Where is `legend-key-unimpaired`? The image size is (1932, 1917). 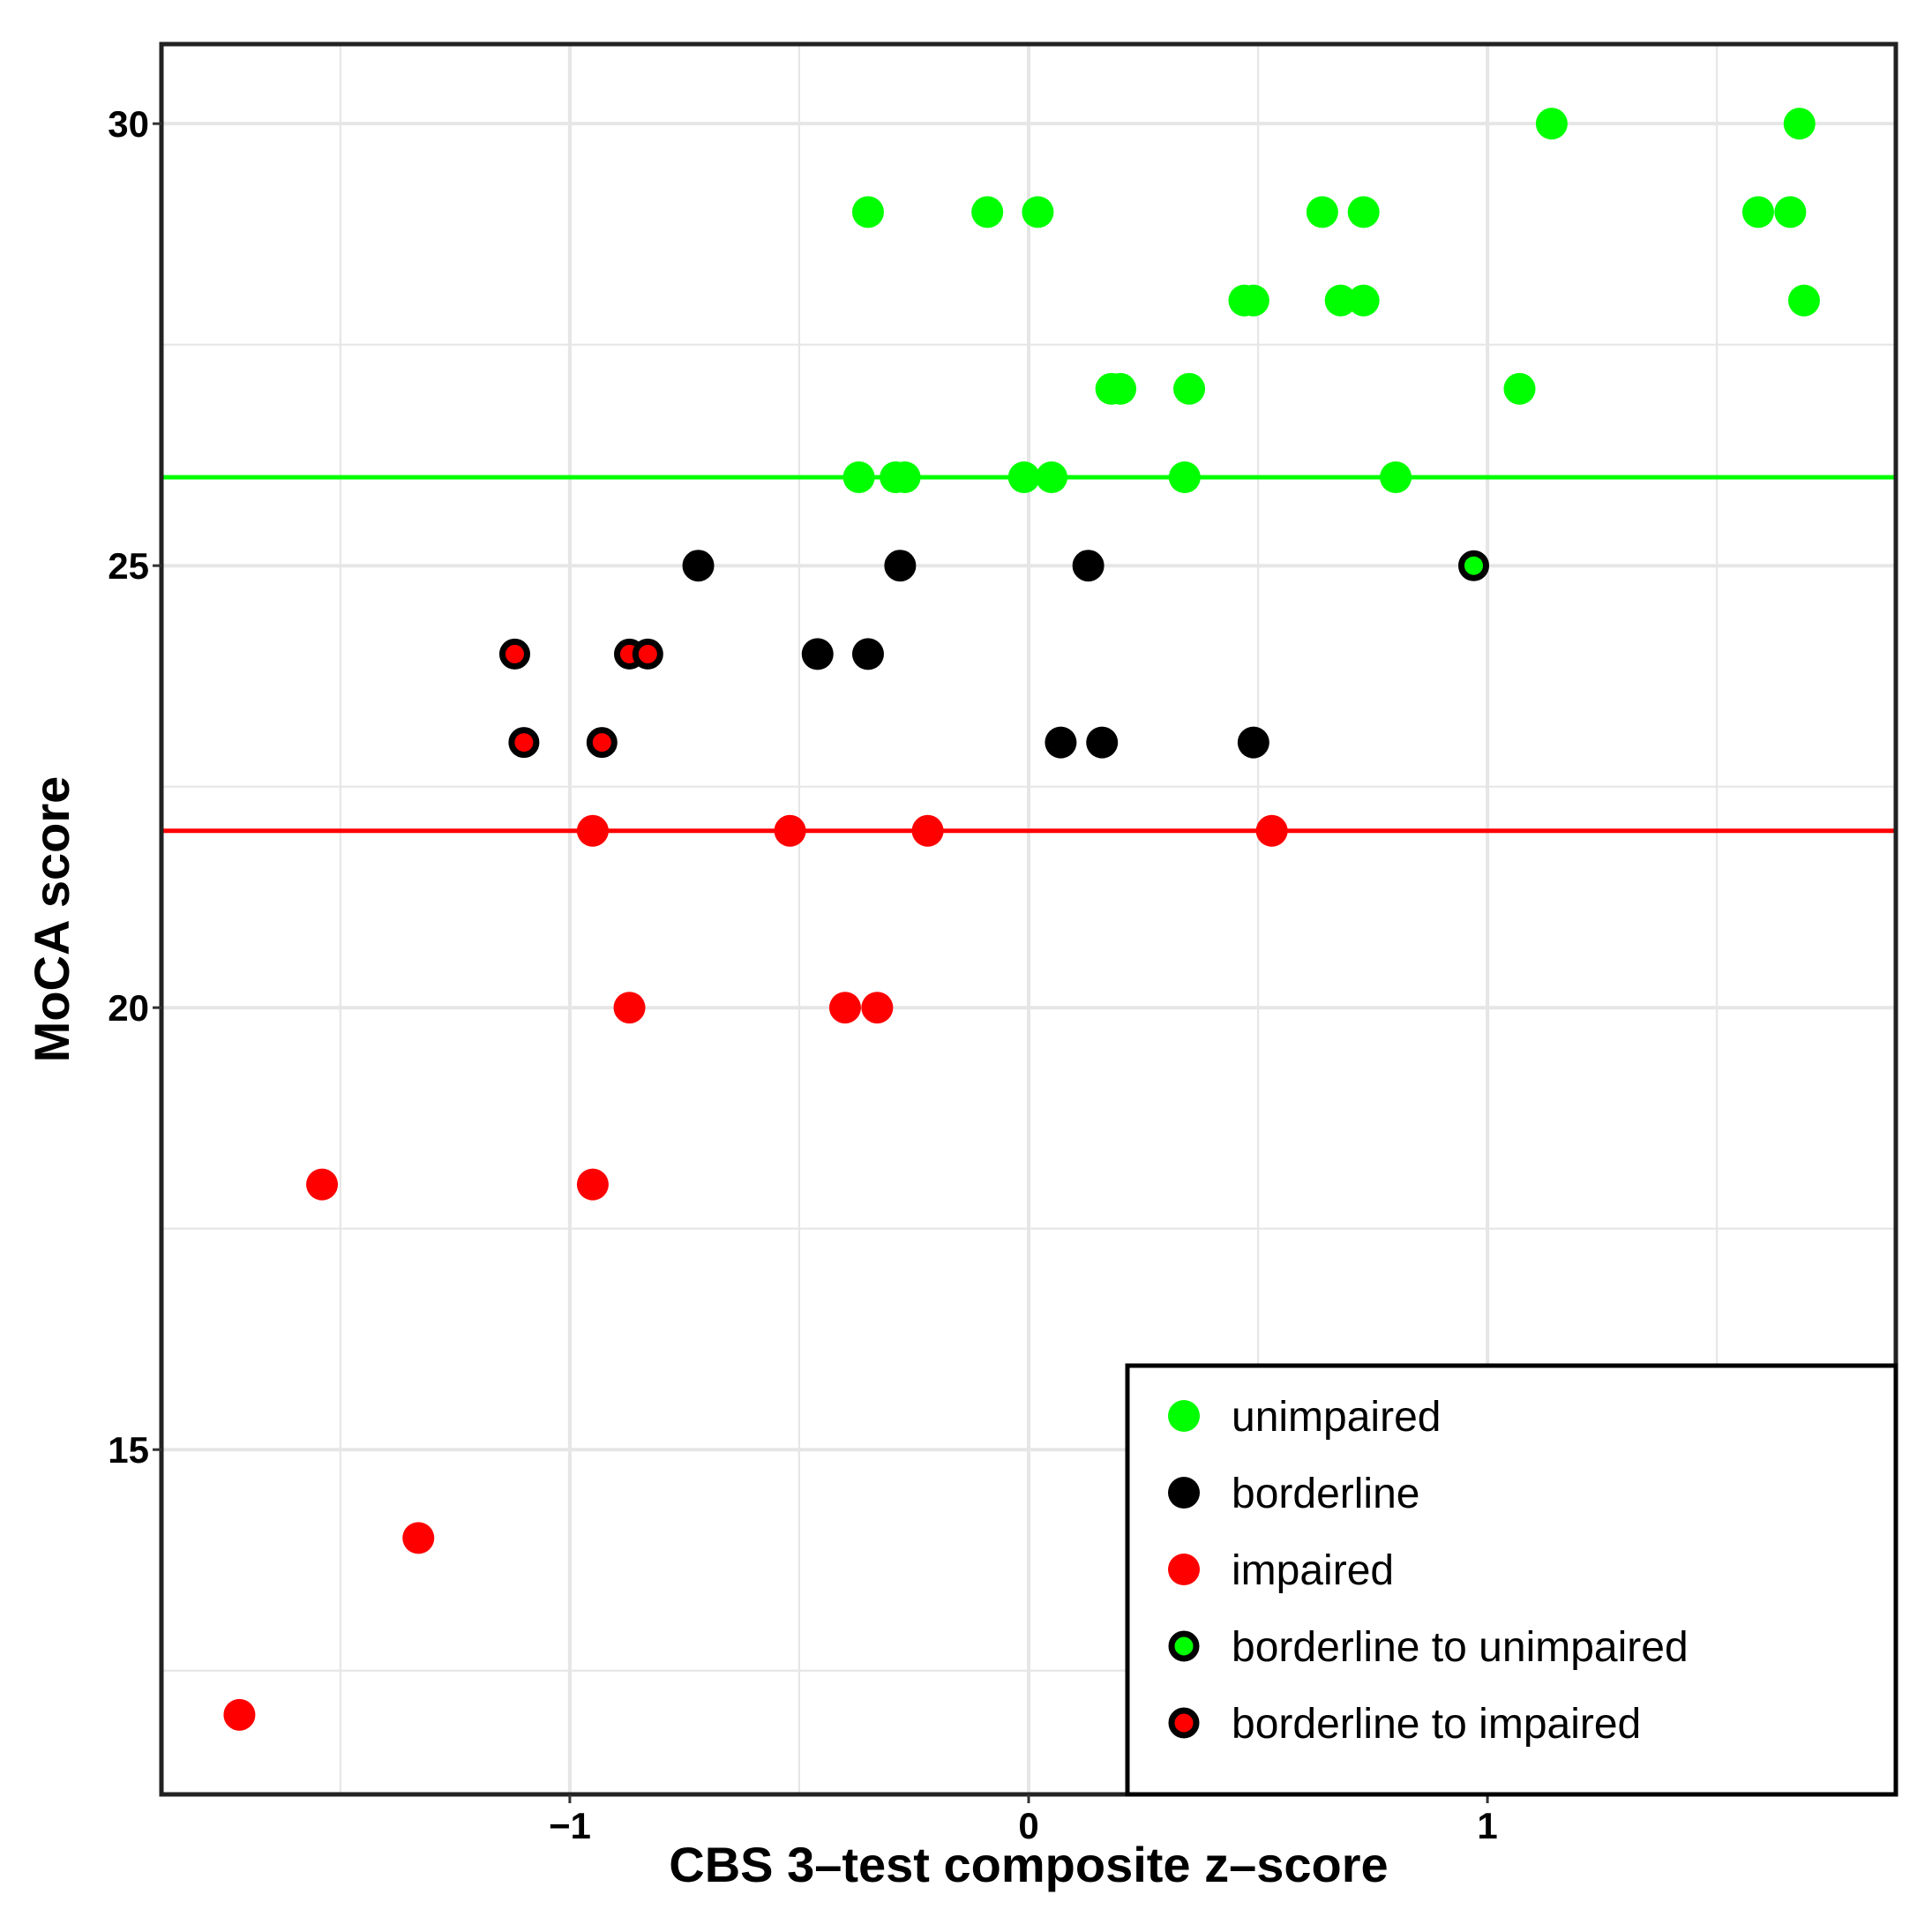 legend-key-unimpaired is located at coordinates (1184, 1416).